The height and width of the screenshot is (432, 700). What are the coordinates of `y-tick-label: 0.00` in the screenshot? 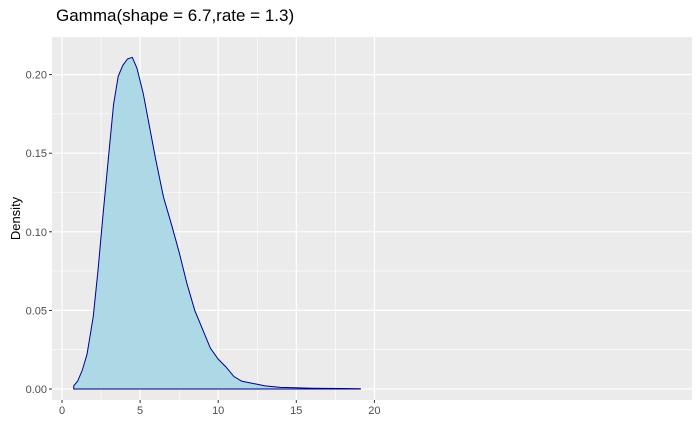 It's located at (36, 390).